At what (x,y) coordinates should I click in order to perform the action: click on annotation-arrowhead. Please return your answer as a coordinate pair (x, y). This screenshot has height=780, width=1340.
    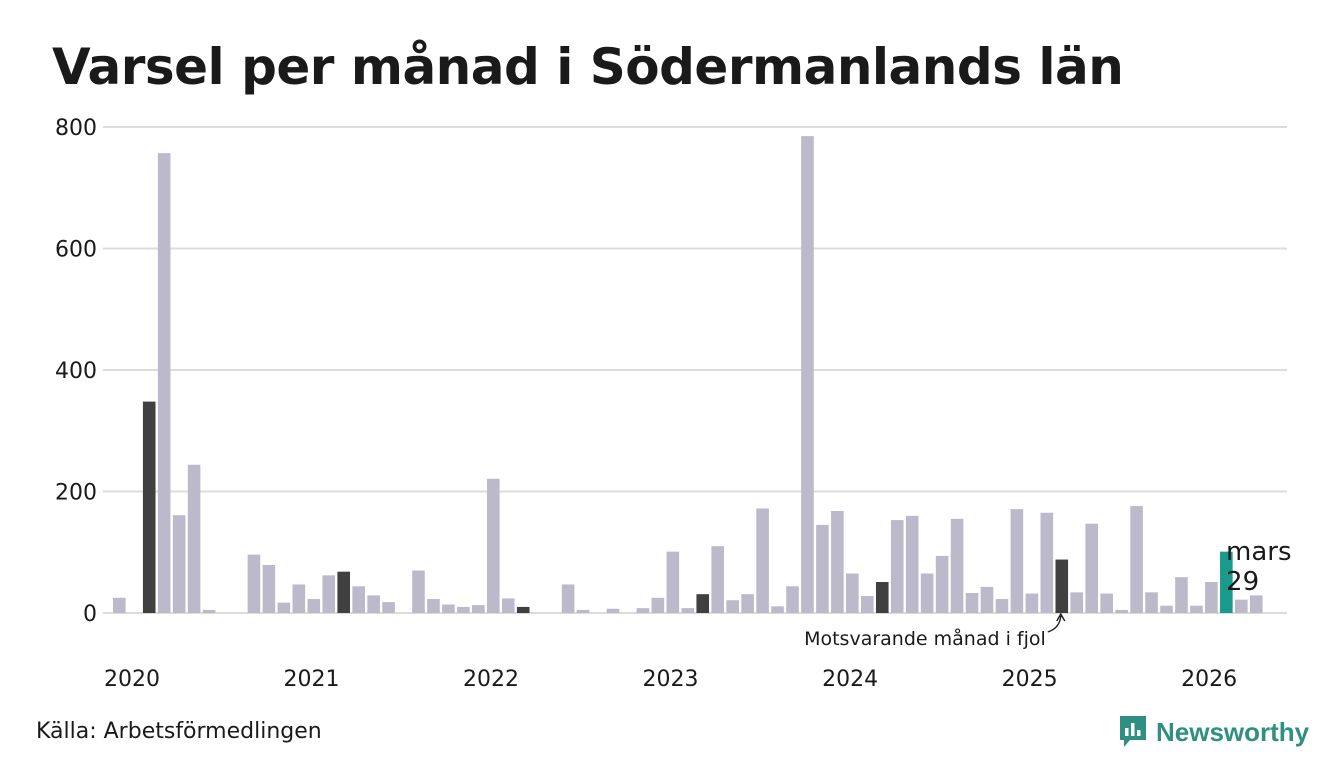
    Looking at the image, I should click on (1061, 617).